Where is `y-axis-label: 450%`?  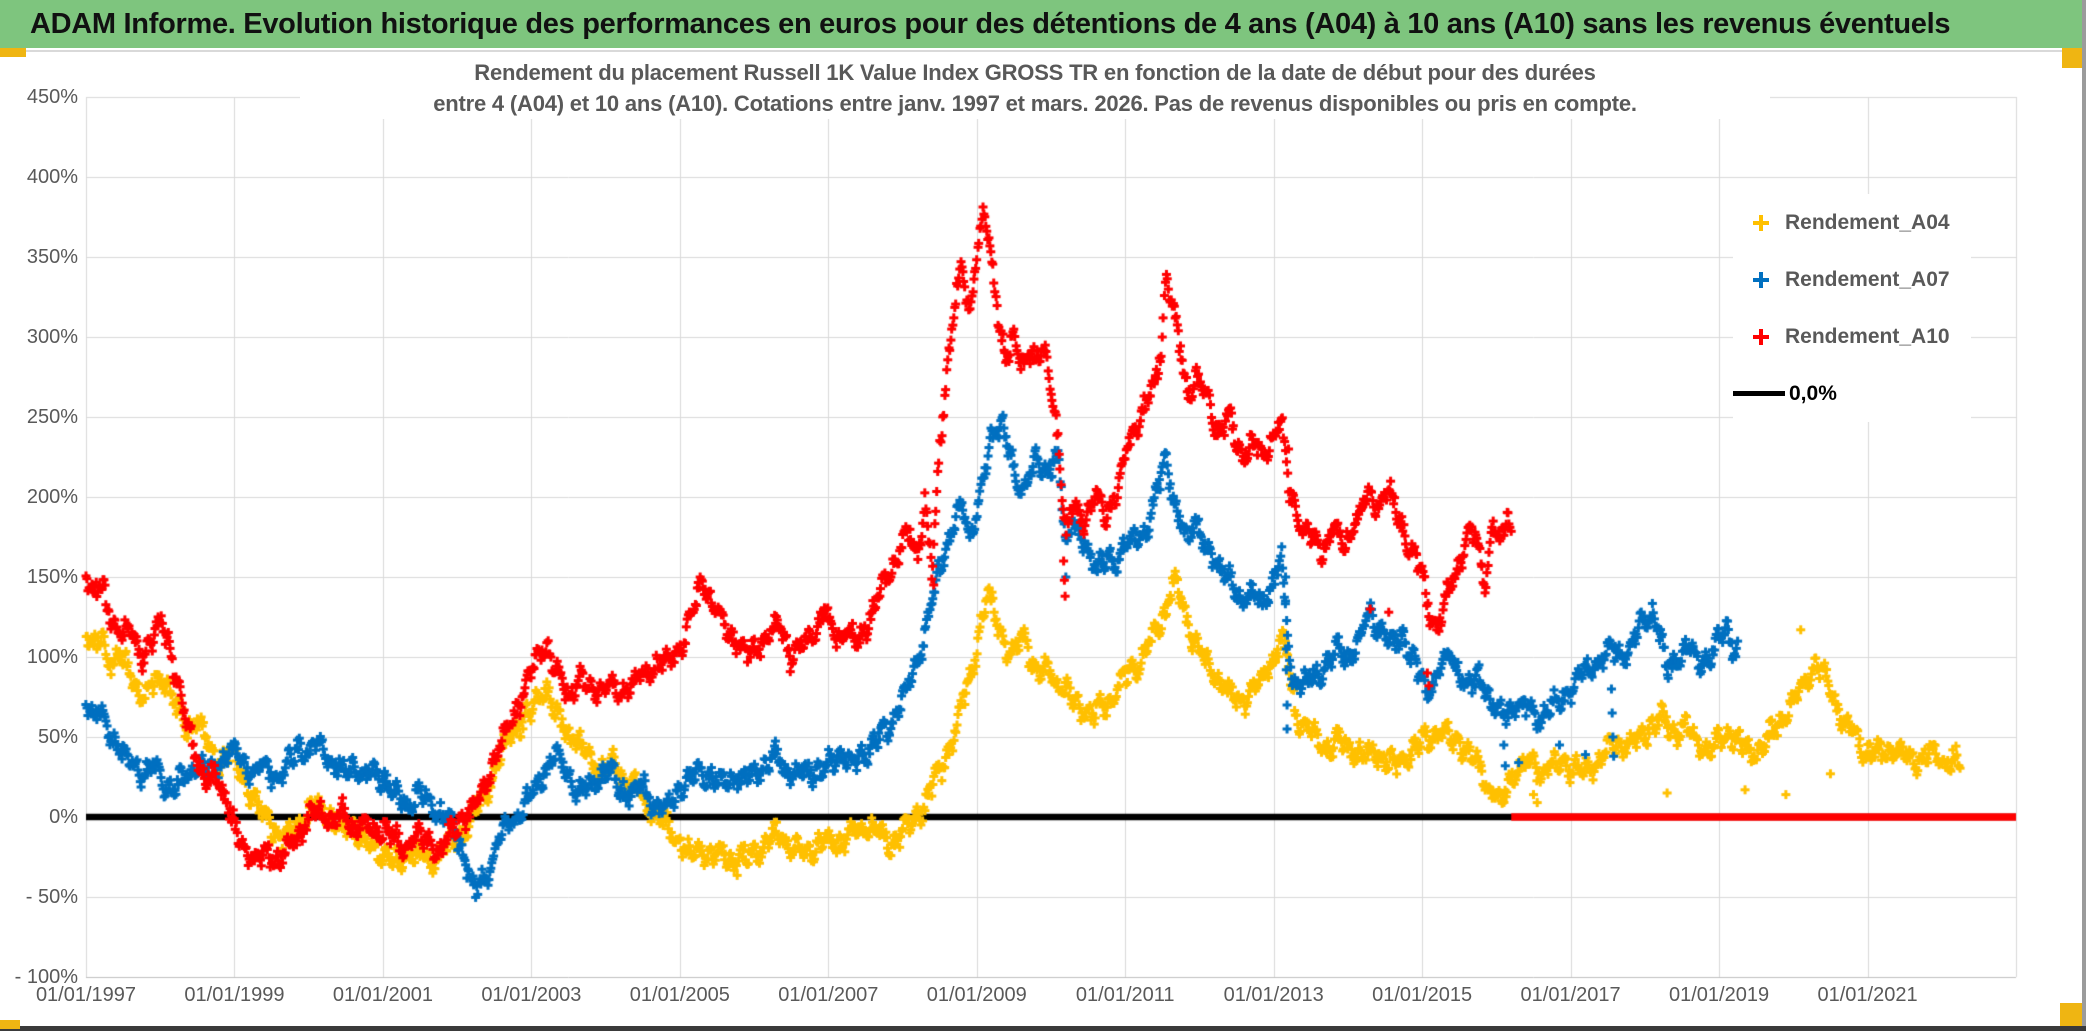 y-axis-label: 450% is located at coordinates (52, 97).